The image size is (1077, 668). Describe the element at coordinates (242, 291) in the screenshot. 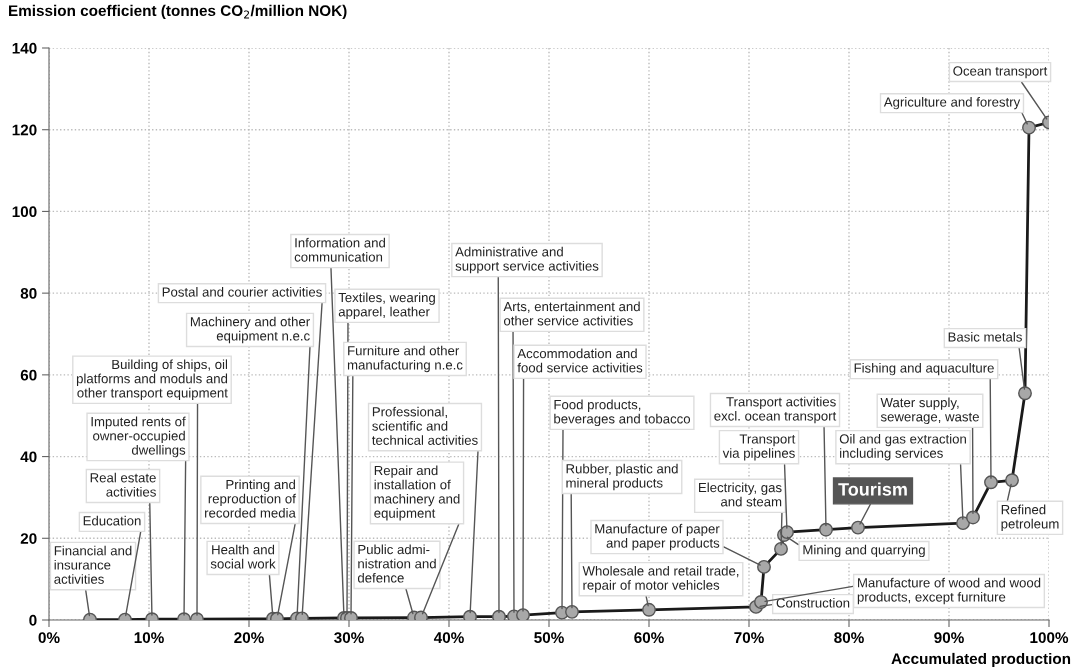

I see `annotation: Postal and courier activities` at that location.